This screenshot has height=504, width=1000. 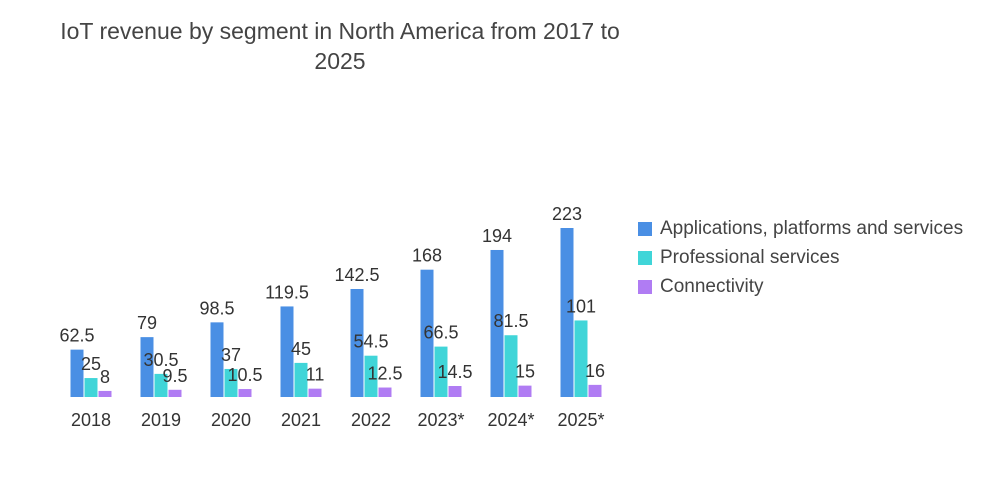 I want to click on value-label-professional-services-5: 66.5, so click(x=440, y=333).